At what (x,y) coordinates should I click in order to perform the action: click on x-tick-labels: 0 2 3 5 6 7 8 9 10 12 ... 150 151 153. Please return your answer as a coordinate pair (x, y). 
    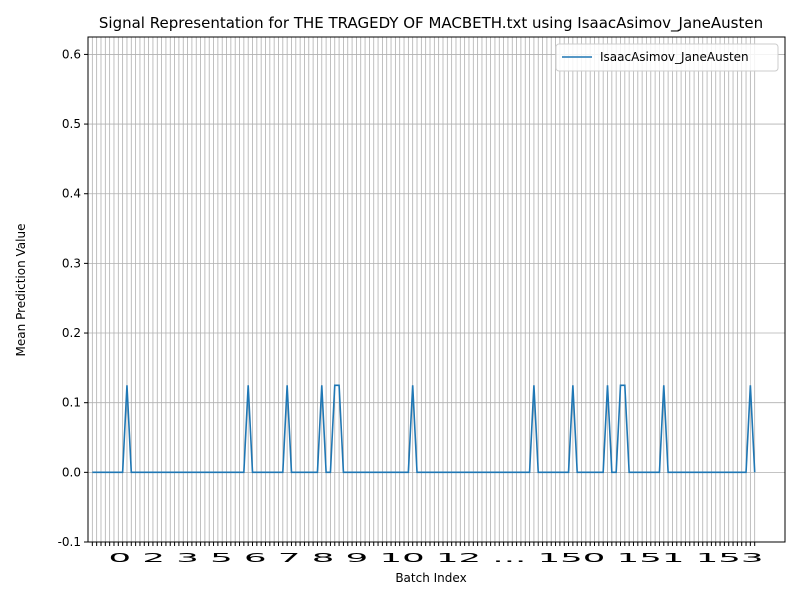
    Looking at the image, I should click on (436, 558).